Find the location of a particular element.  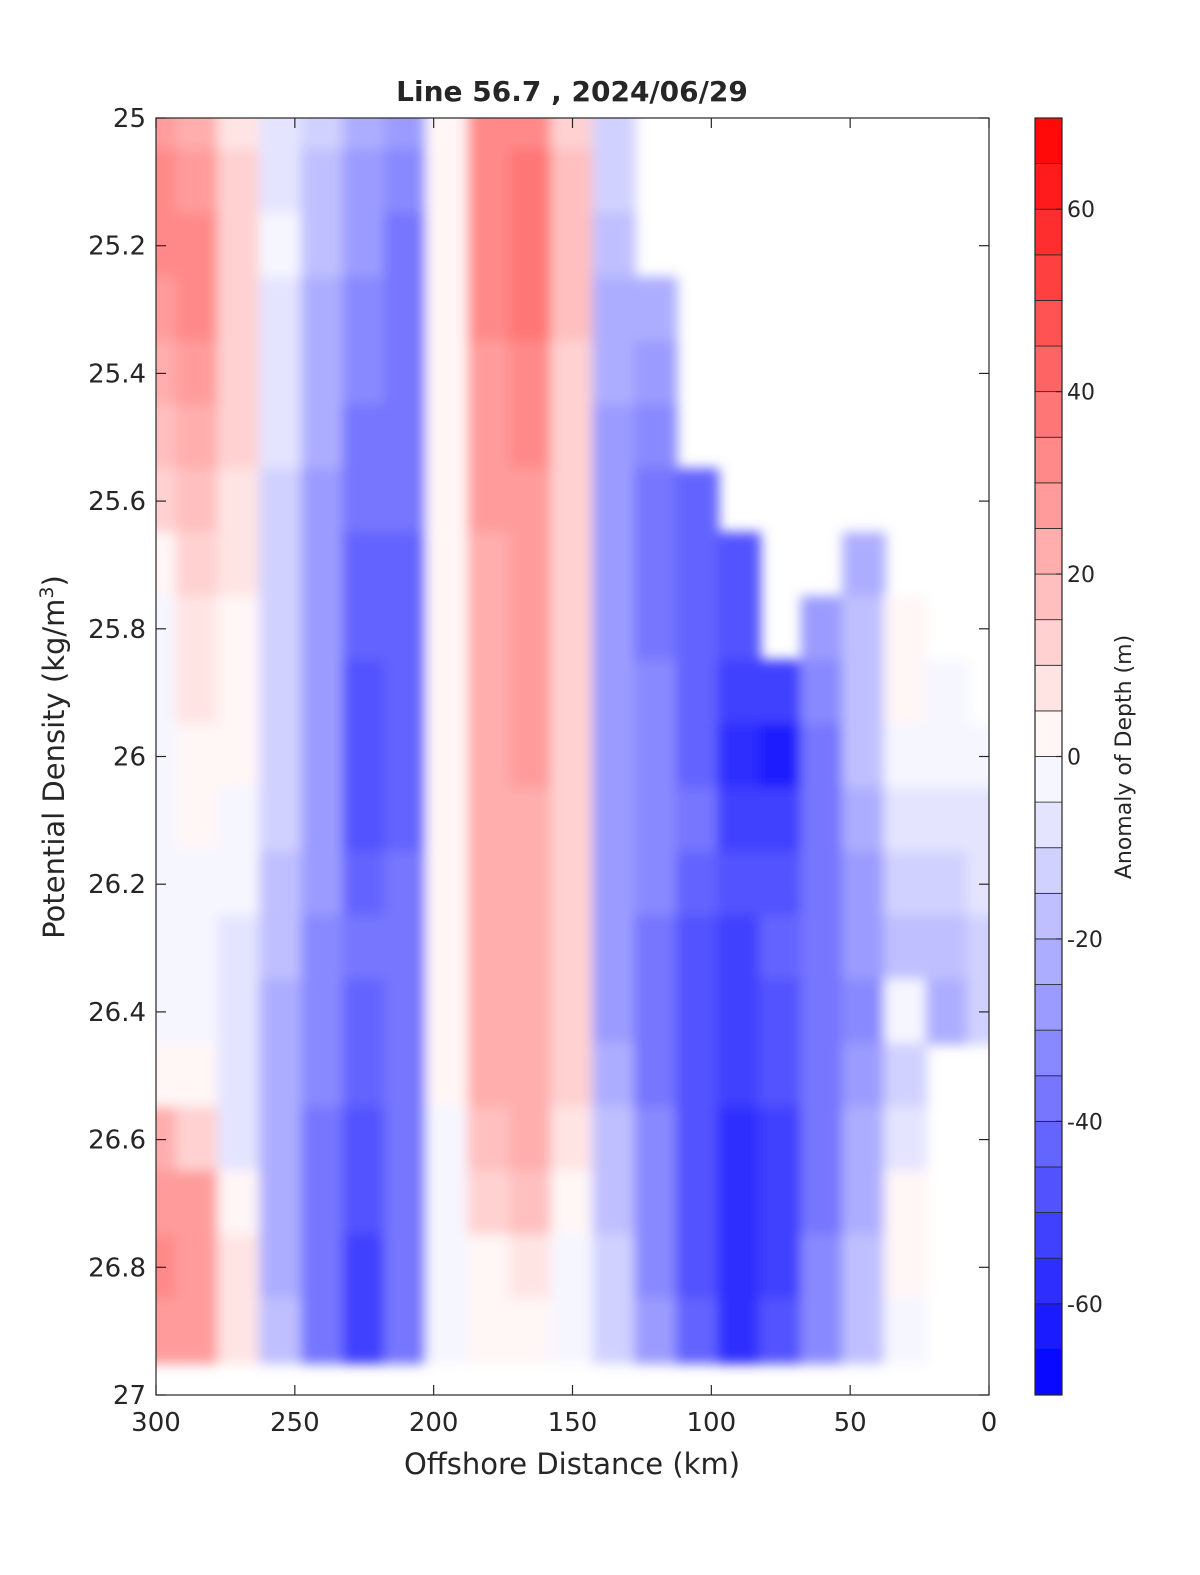

colorbar-tick-label: -60 is located at coordinates (1085, 1305).